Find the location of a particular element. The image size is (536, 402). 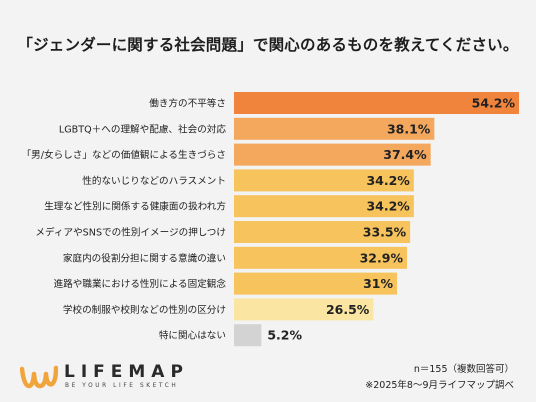

category-label-5: 生理など性別に関係する健康面の扱われ方 is located at coordinates (135, 207).